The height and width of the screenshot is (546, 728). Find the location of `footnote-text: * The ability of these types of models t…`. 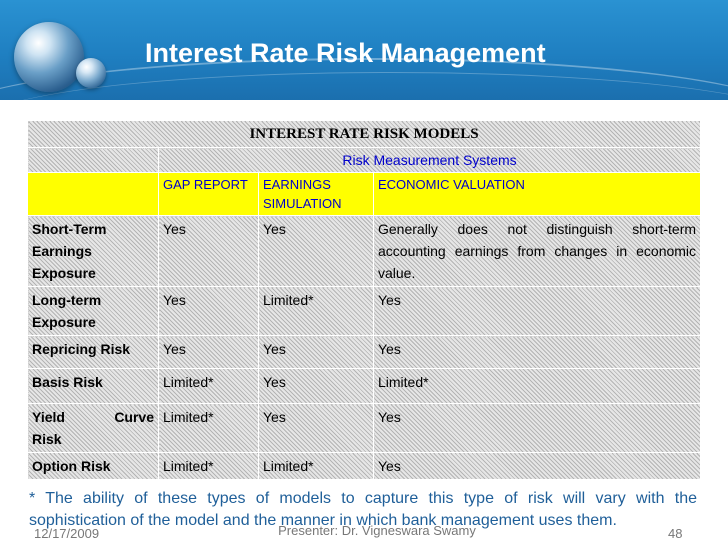

footnote-text: * The ability of these types of models t… is located at coordinates (363, 509).